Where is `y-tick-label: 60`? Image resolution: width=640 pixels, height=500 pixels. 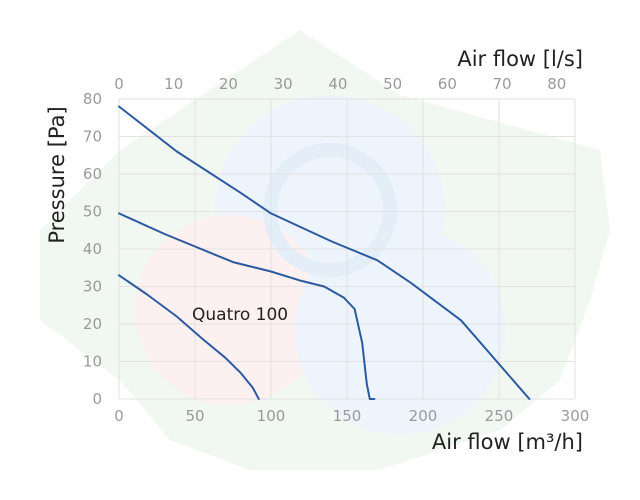
y-tick-label: 60 is located at coordinates (92, 174).